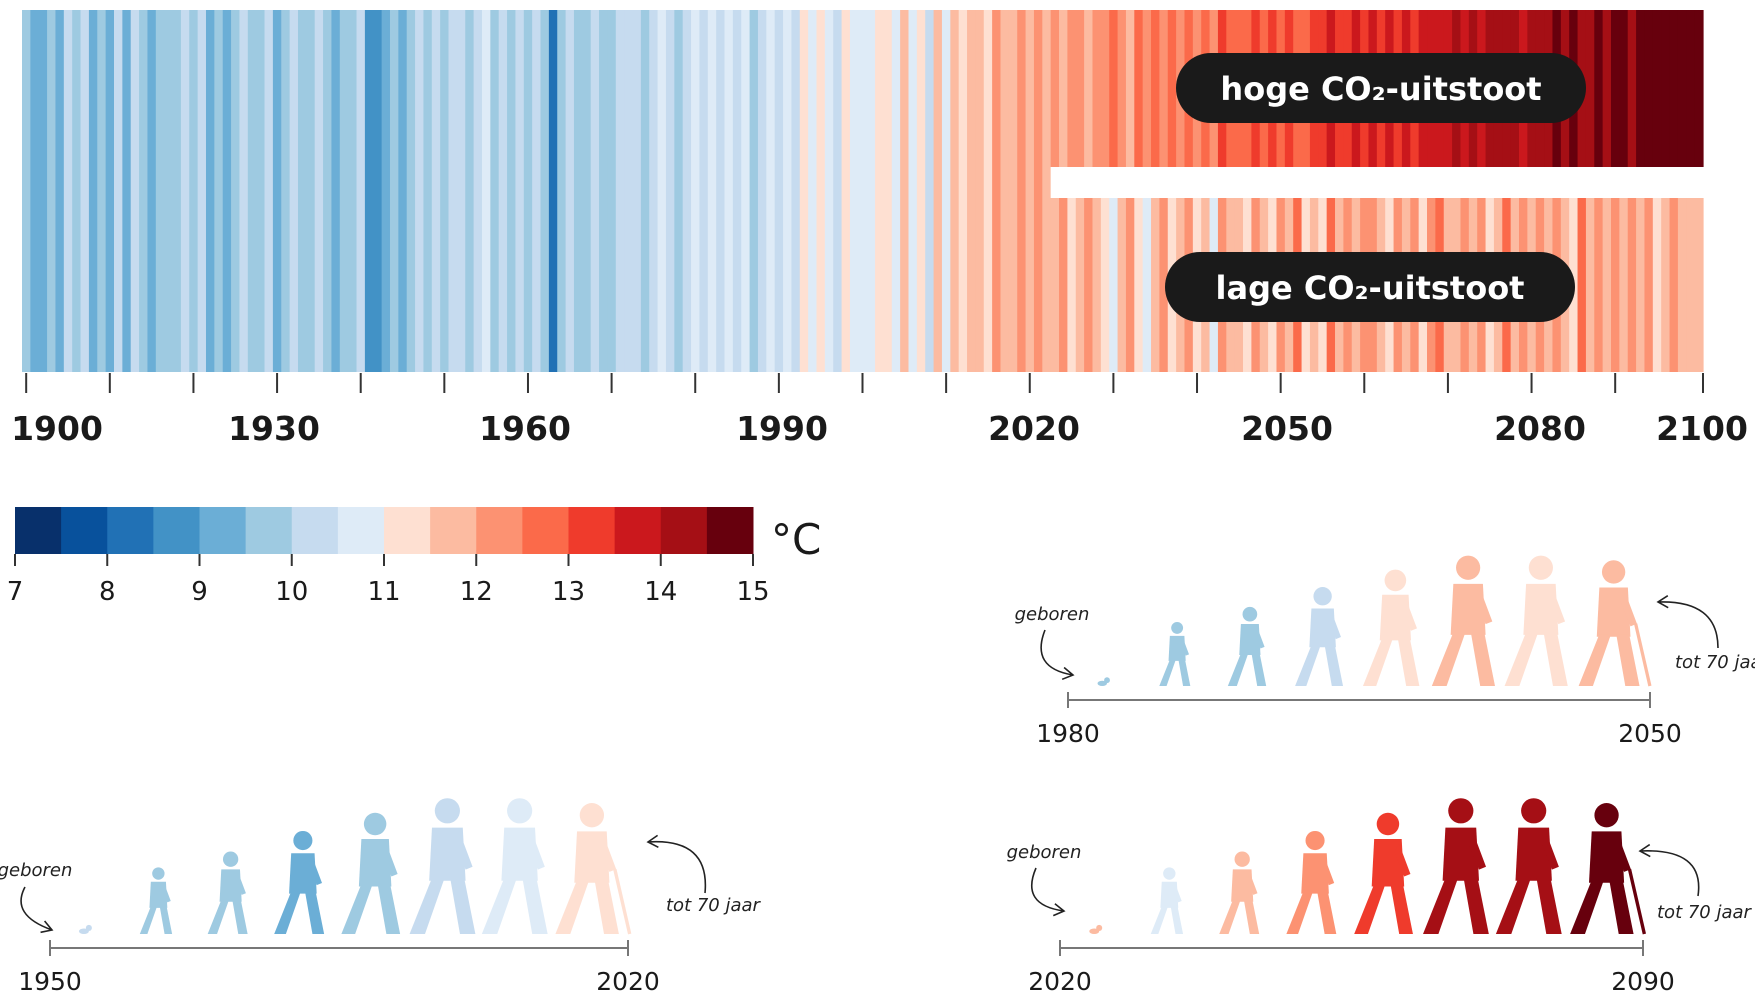 This screenshot has width=1755, height=995. I want to click on historical-stripe-1942, so click(378, 191).